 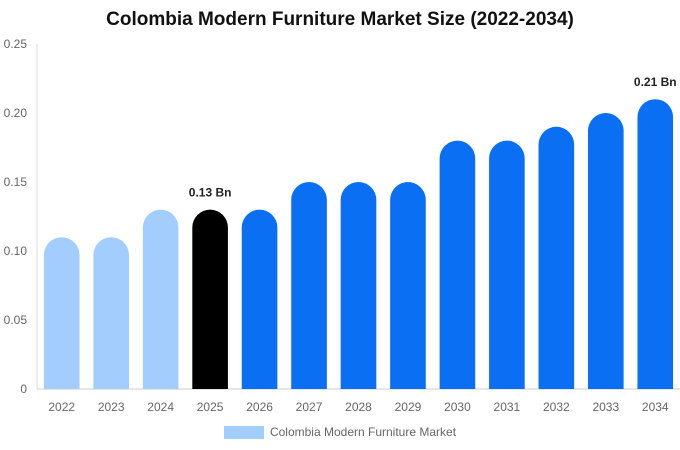 I want to click on bar-2025, so click(x=210, y=299).